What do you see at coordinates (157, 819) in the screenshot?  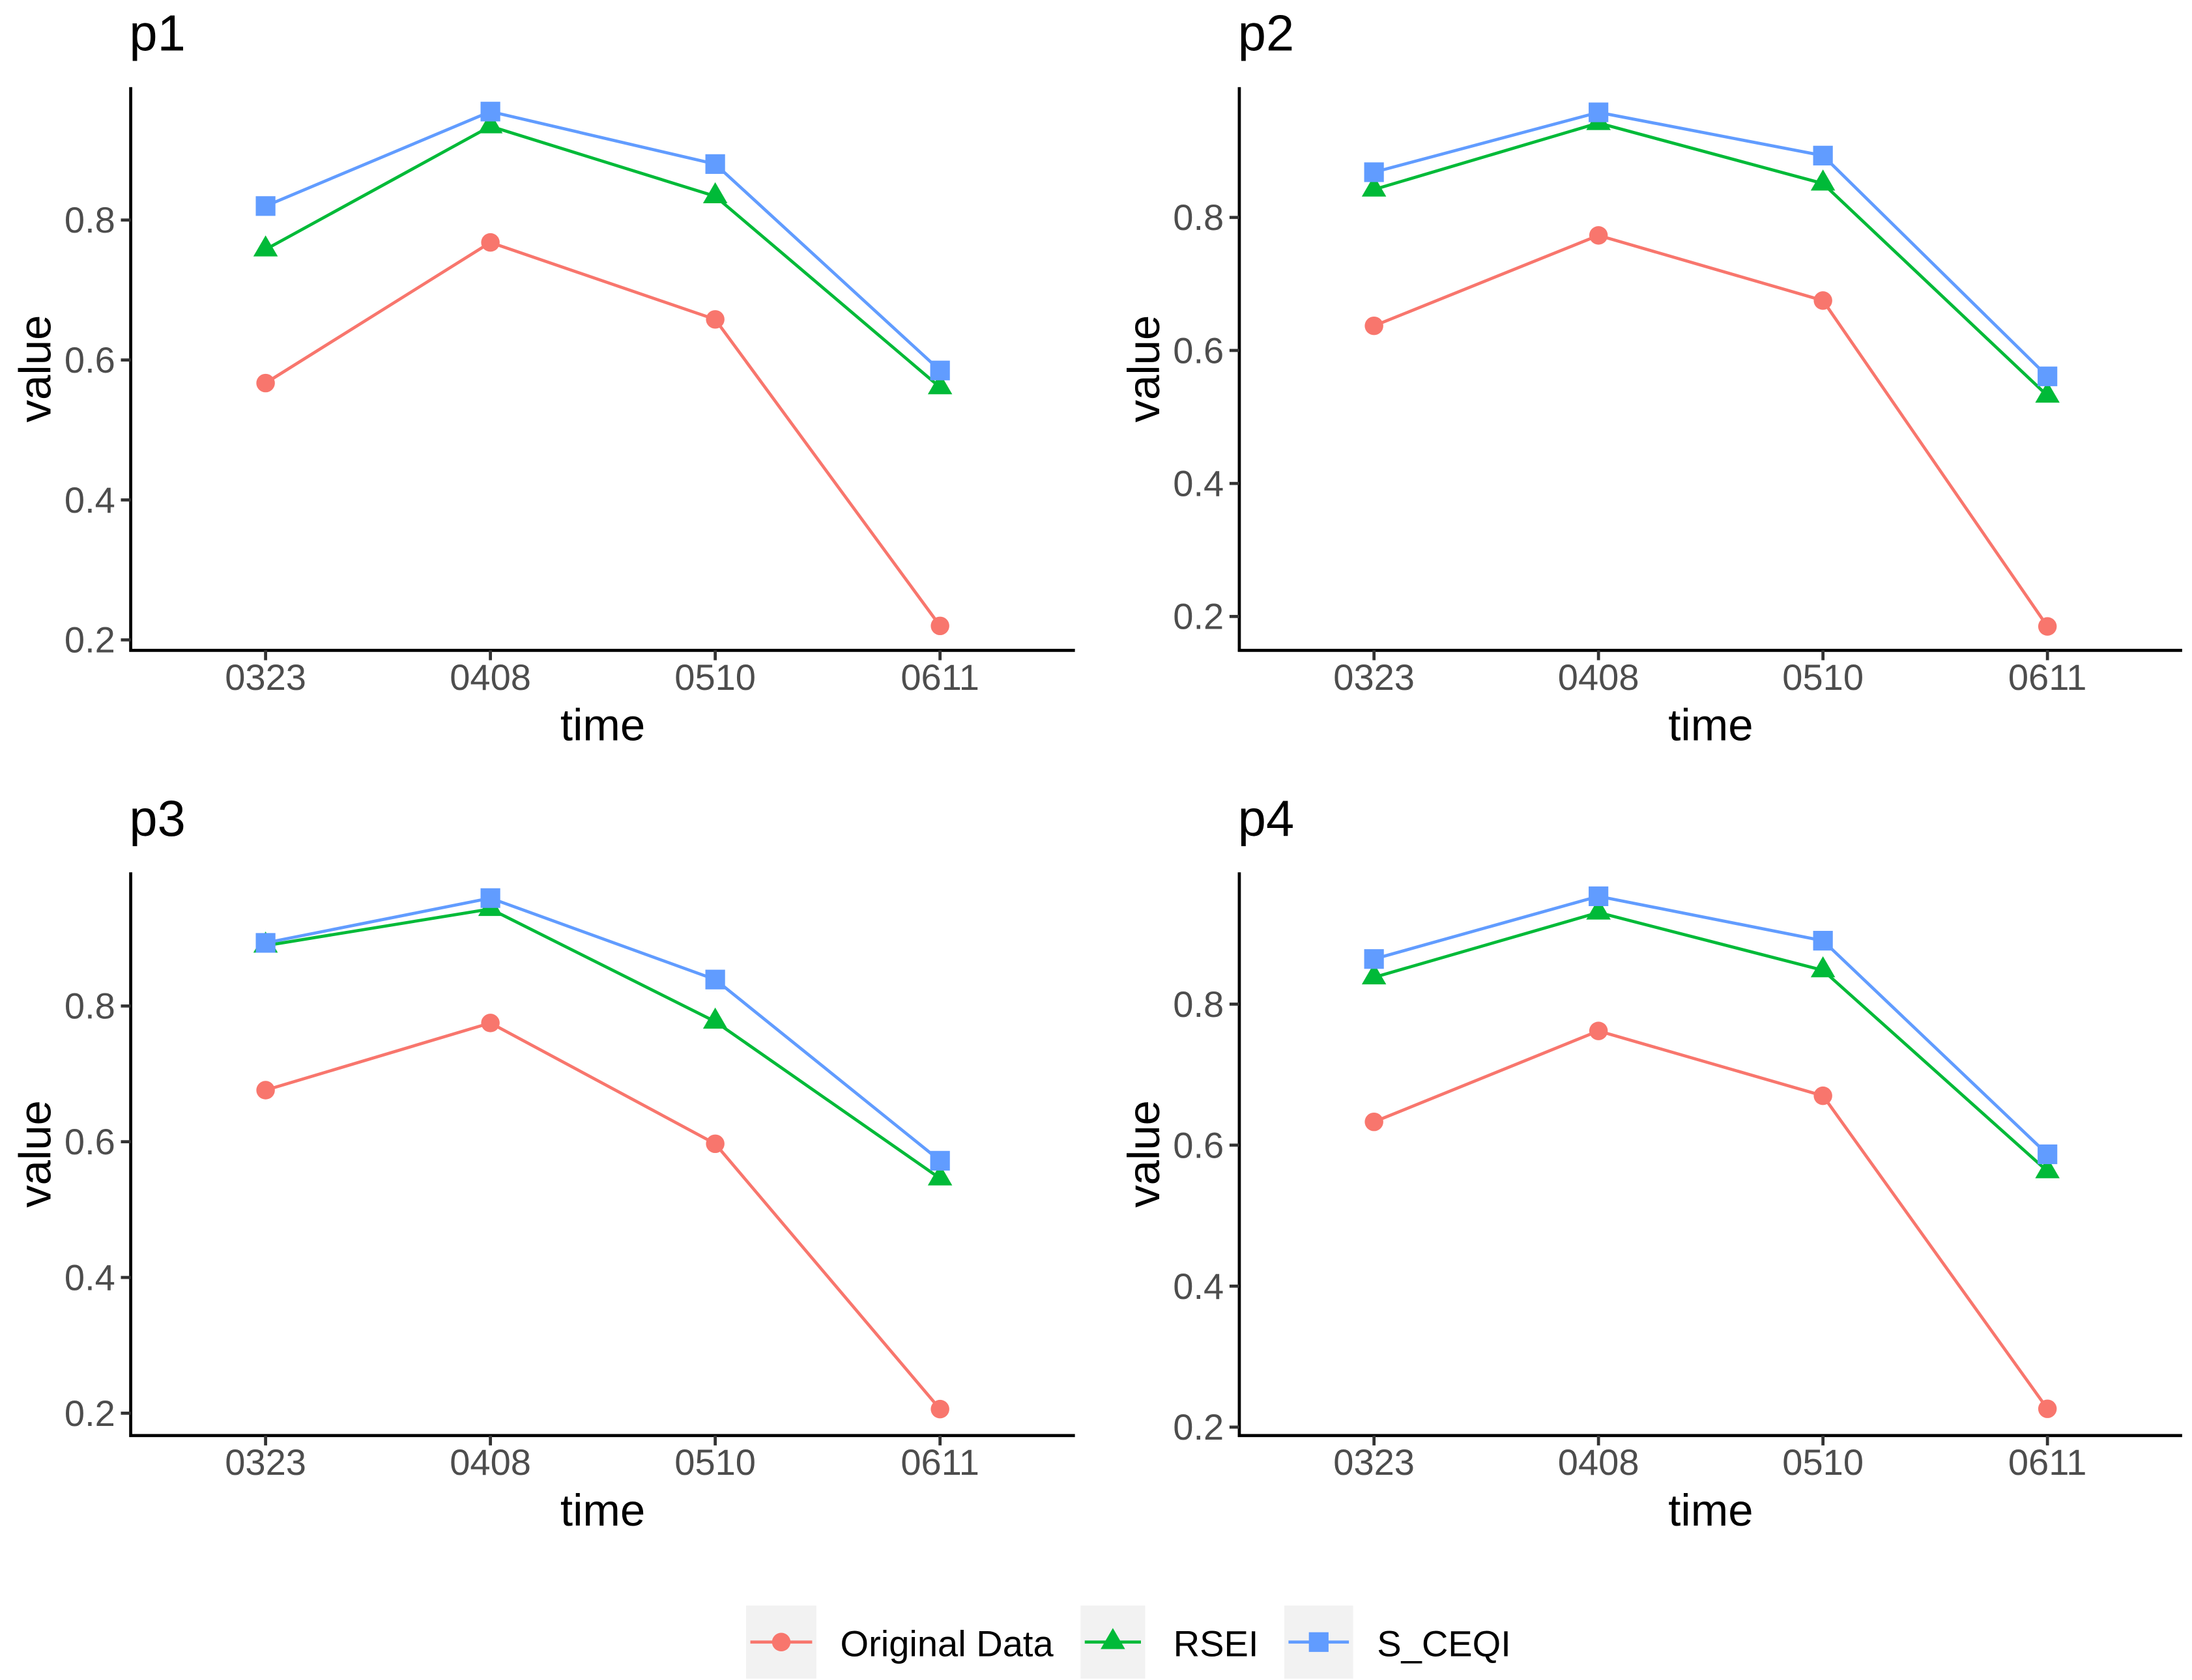 I see `panel-title: p3` at bounding box center [157, 819].